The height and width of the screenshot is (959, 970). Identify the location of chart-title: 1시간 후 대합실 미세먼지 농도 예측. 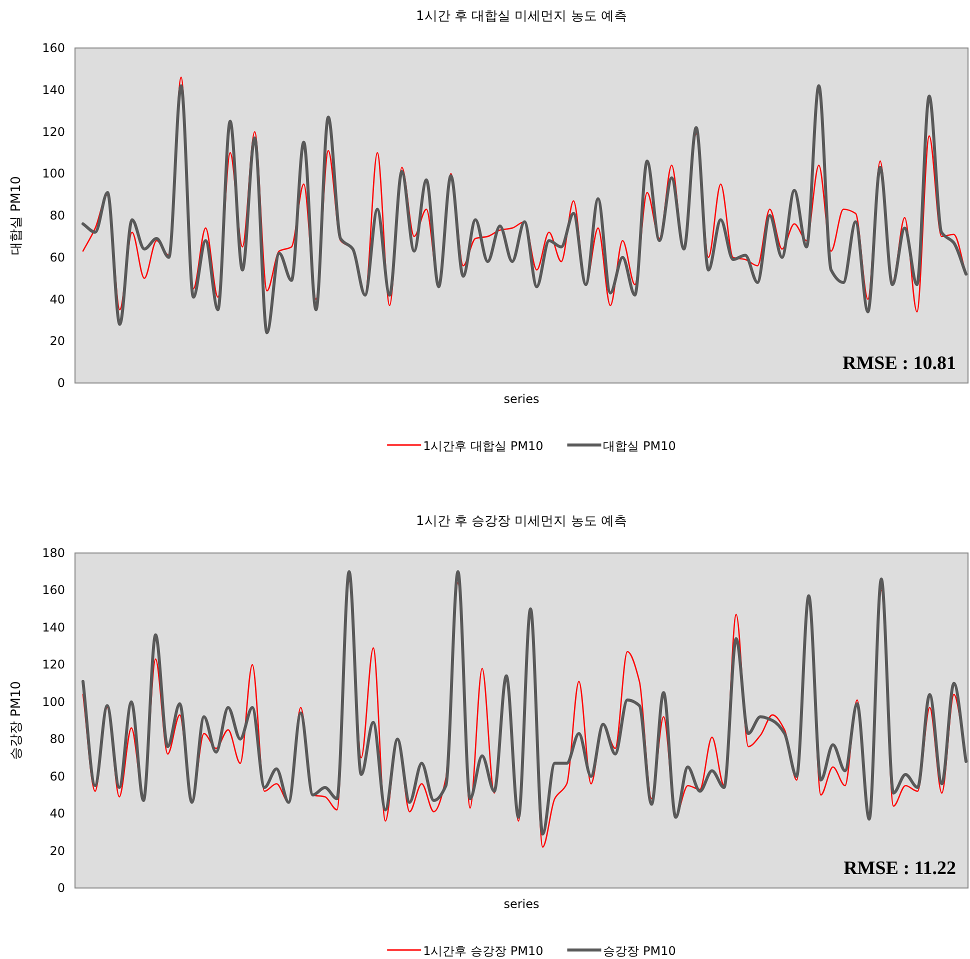
(521, 16).